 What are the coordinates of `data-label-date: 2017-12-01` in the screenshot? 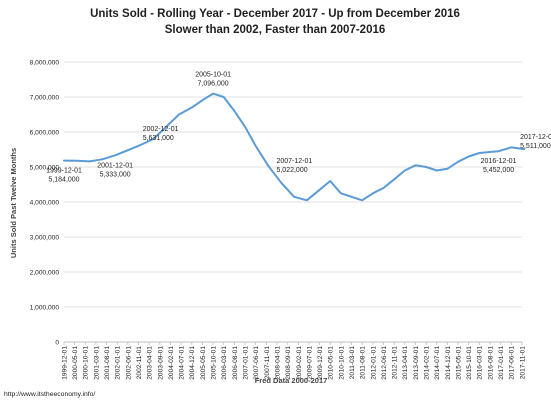 It's located at (535, 137).